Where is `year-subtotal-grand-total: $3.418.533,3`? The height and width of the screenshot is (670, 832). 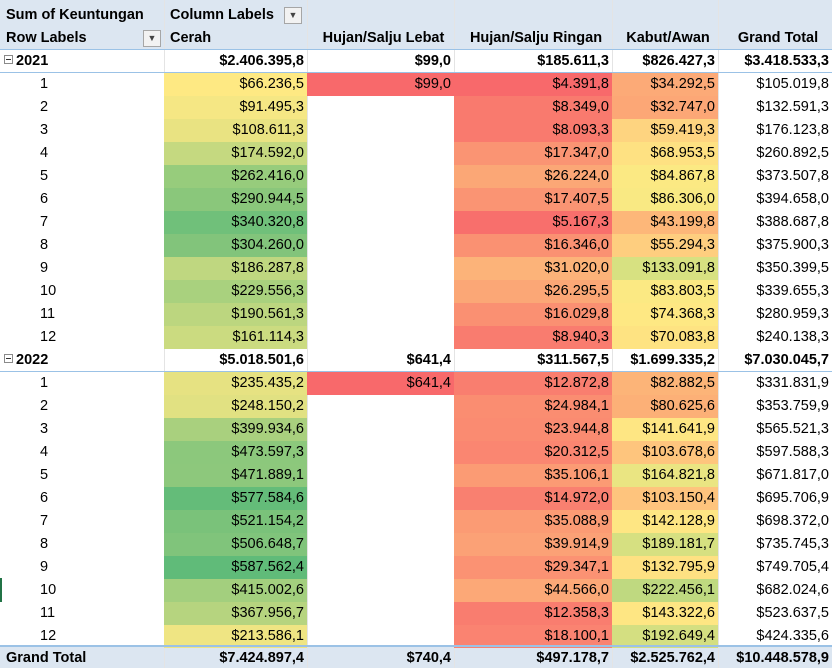 year-subtotal-grand-total: $3.418.533,3 is located at coordinates (786, 61).